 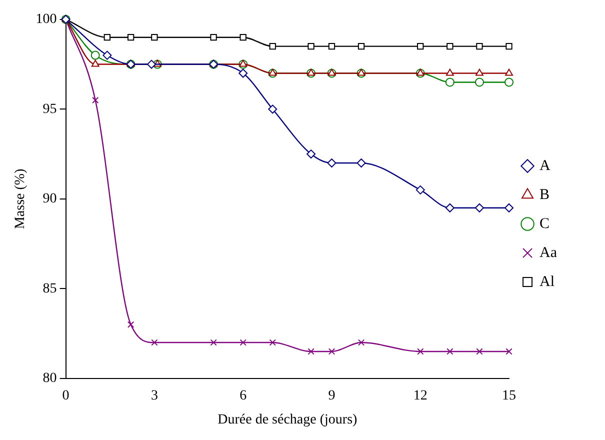 I want to click on y-tick-label: 100, so click(x=46, y=20).